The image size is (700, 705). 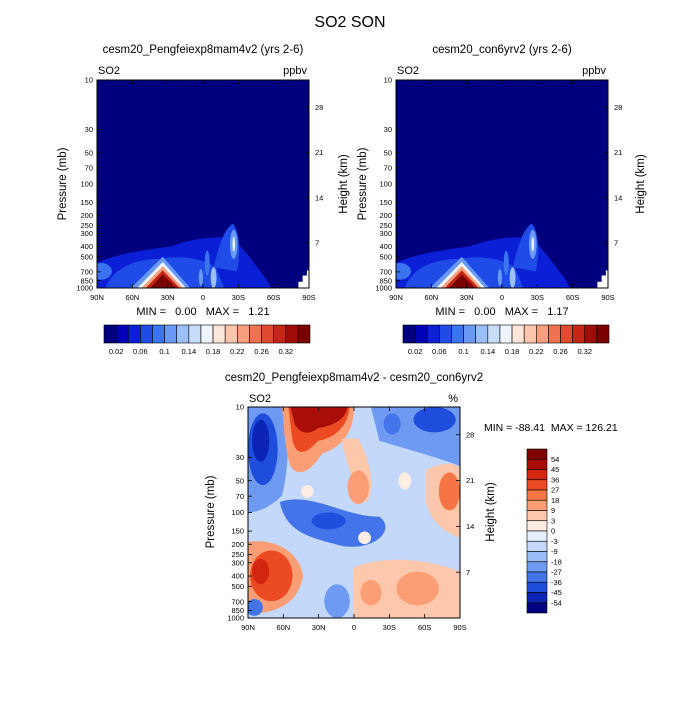 I want to click on panel-right-y-axis-label-right: Height (km), so click(x=641, y=184).